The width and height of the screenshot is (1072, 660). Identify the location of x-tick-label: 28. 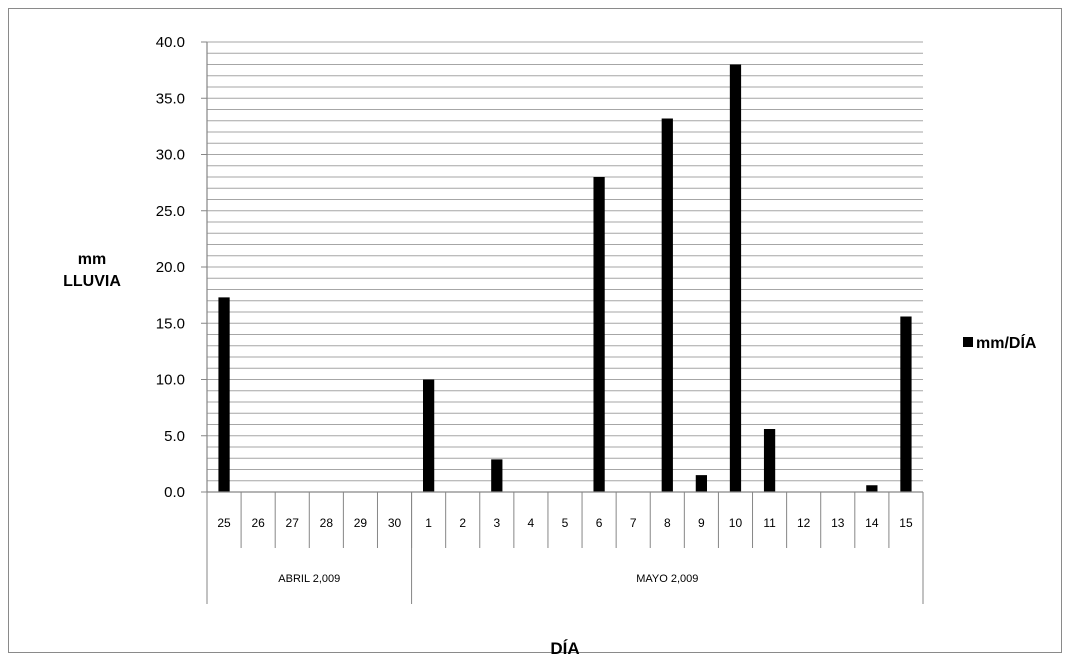
(327, 523).